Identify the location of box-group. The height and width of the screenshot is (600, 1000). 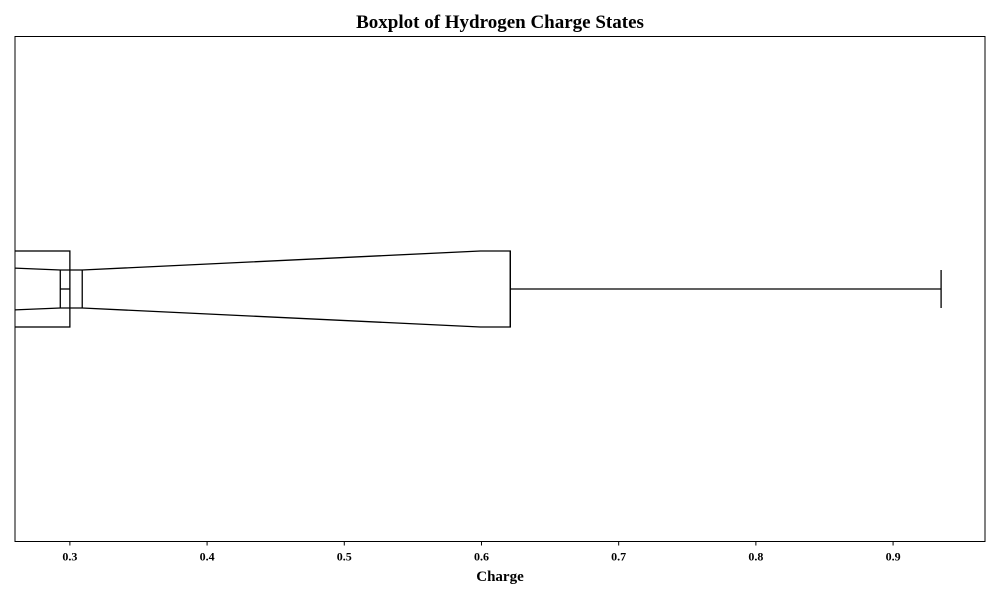
(478, 289).